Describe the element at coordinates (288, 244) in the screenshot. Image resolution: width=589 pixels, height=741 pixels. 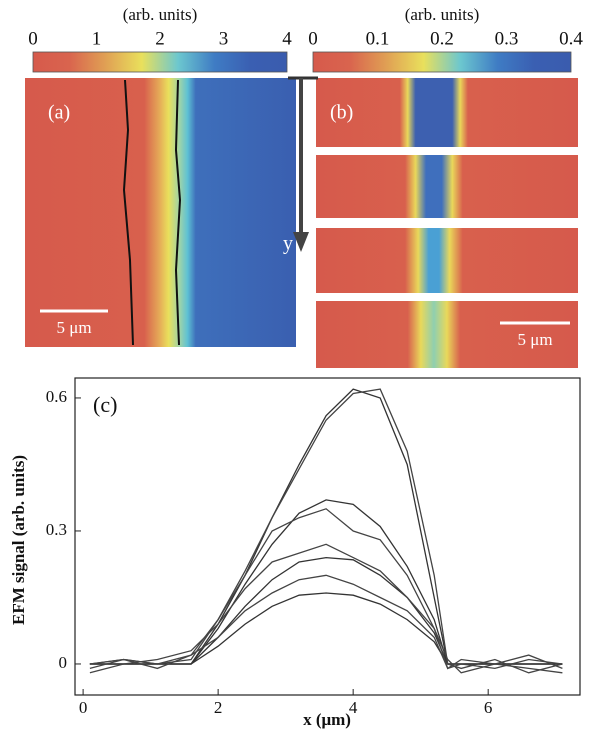
I see `axis-label: y` at that location.